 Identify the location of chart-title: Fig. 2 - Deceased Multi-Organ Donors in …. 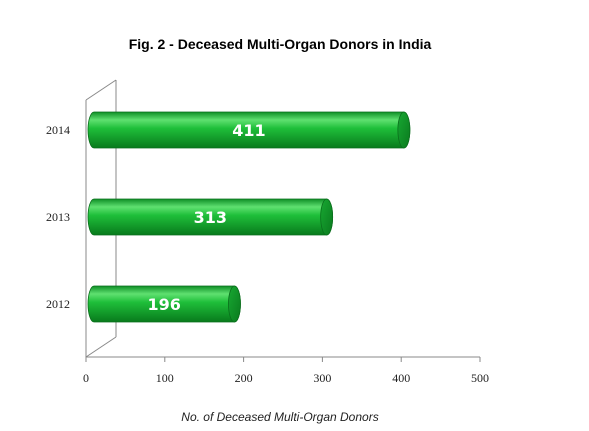
(280, 44).